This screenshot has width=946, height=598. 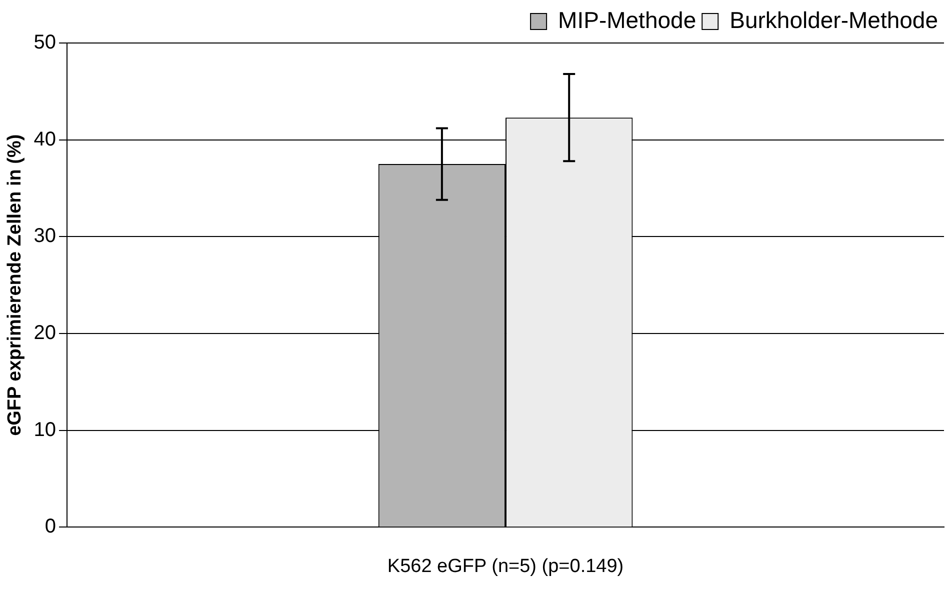 What do you see at coordinates (15, 285) in the screenshot?
I see `y-axis-title: eGFP exprimierende Zellen in (%)` at bounding box center [15, 285].